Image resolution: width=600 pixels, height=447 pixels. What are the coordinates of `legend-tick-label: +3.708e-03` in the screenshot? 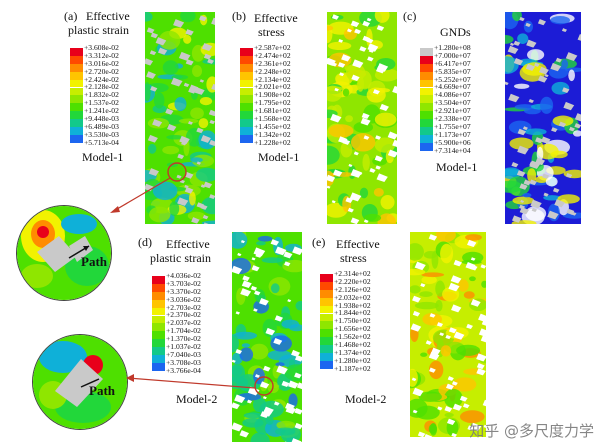 It's located at (183, 362).